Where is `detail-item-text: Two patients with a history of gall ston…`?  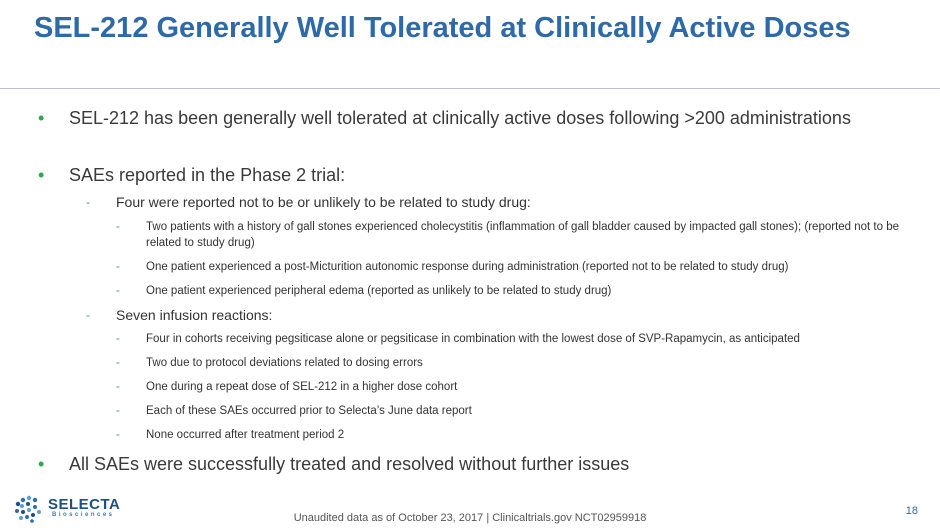 detail-item-text: Two patients with a history of gall ston… is located at coordinates (523, 235).